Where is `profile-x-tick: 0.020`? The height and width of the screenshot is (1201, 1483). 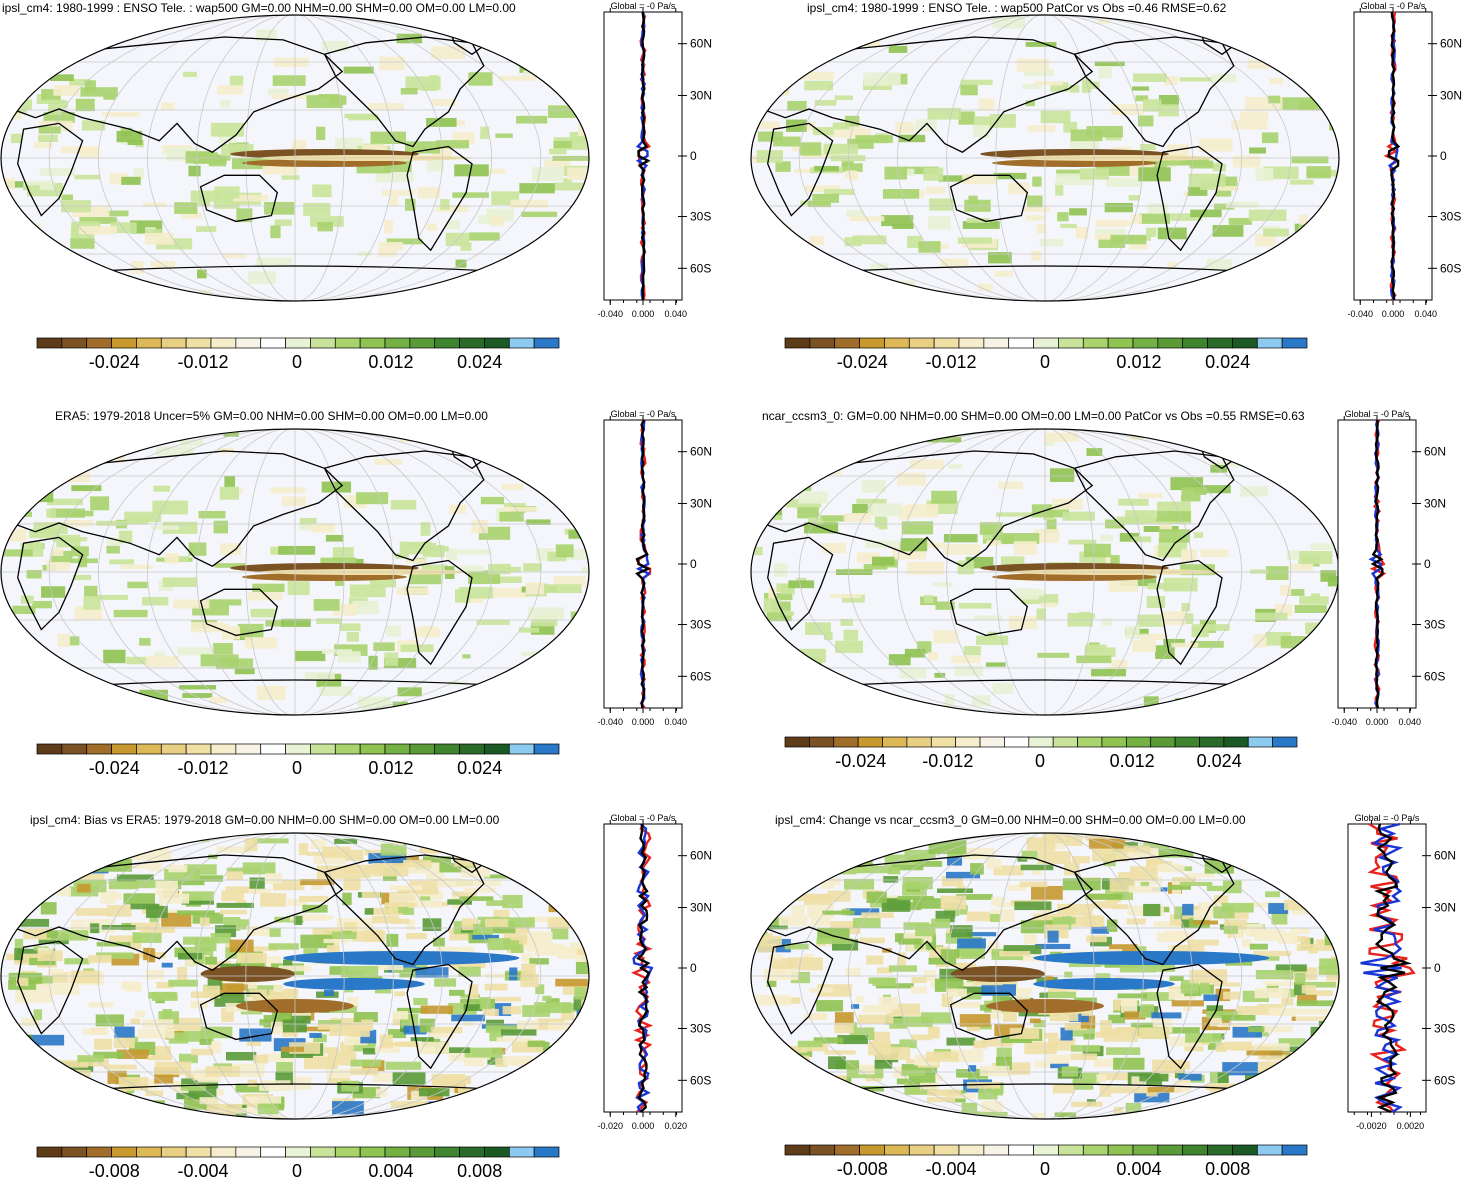 profile-x-tick: 0.020 is located at coordinates (675, 1126).